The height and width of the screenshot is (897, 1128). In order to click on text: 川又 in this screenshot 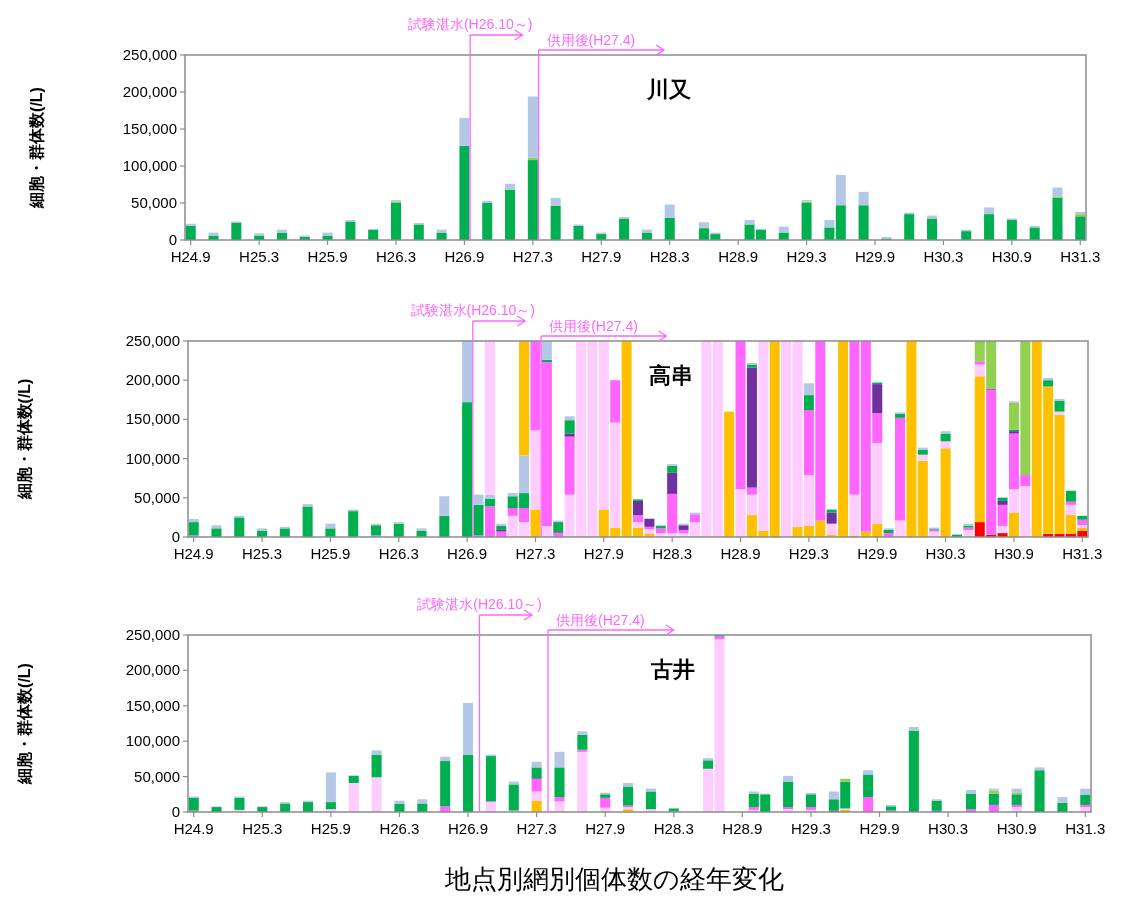, I will do `click(668, 89)`.